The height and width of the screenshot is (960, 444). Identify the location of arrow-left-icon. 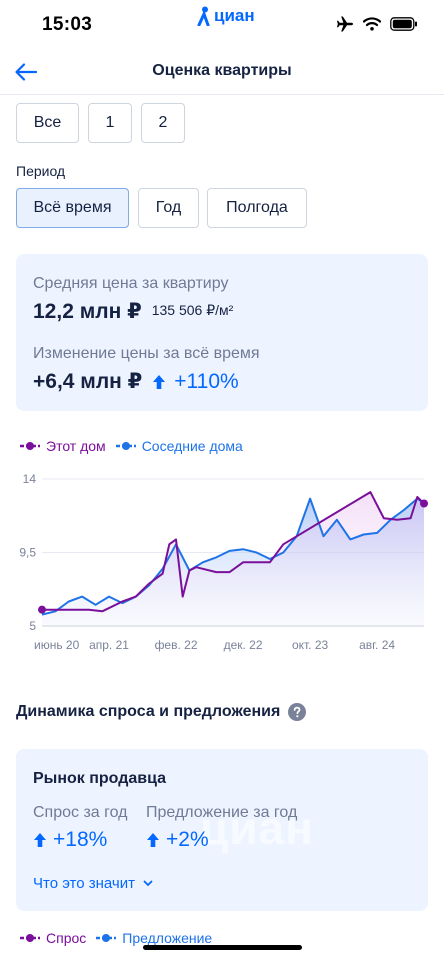
(26, 72).